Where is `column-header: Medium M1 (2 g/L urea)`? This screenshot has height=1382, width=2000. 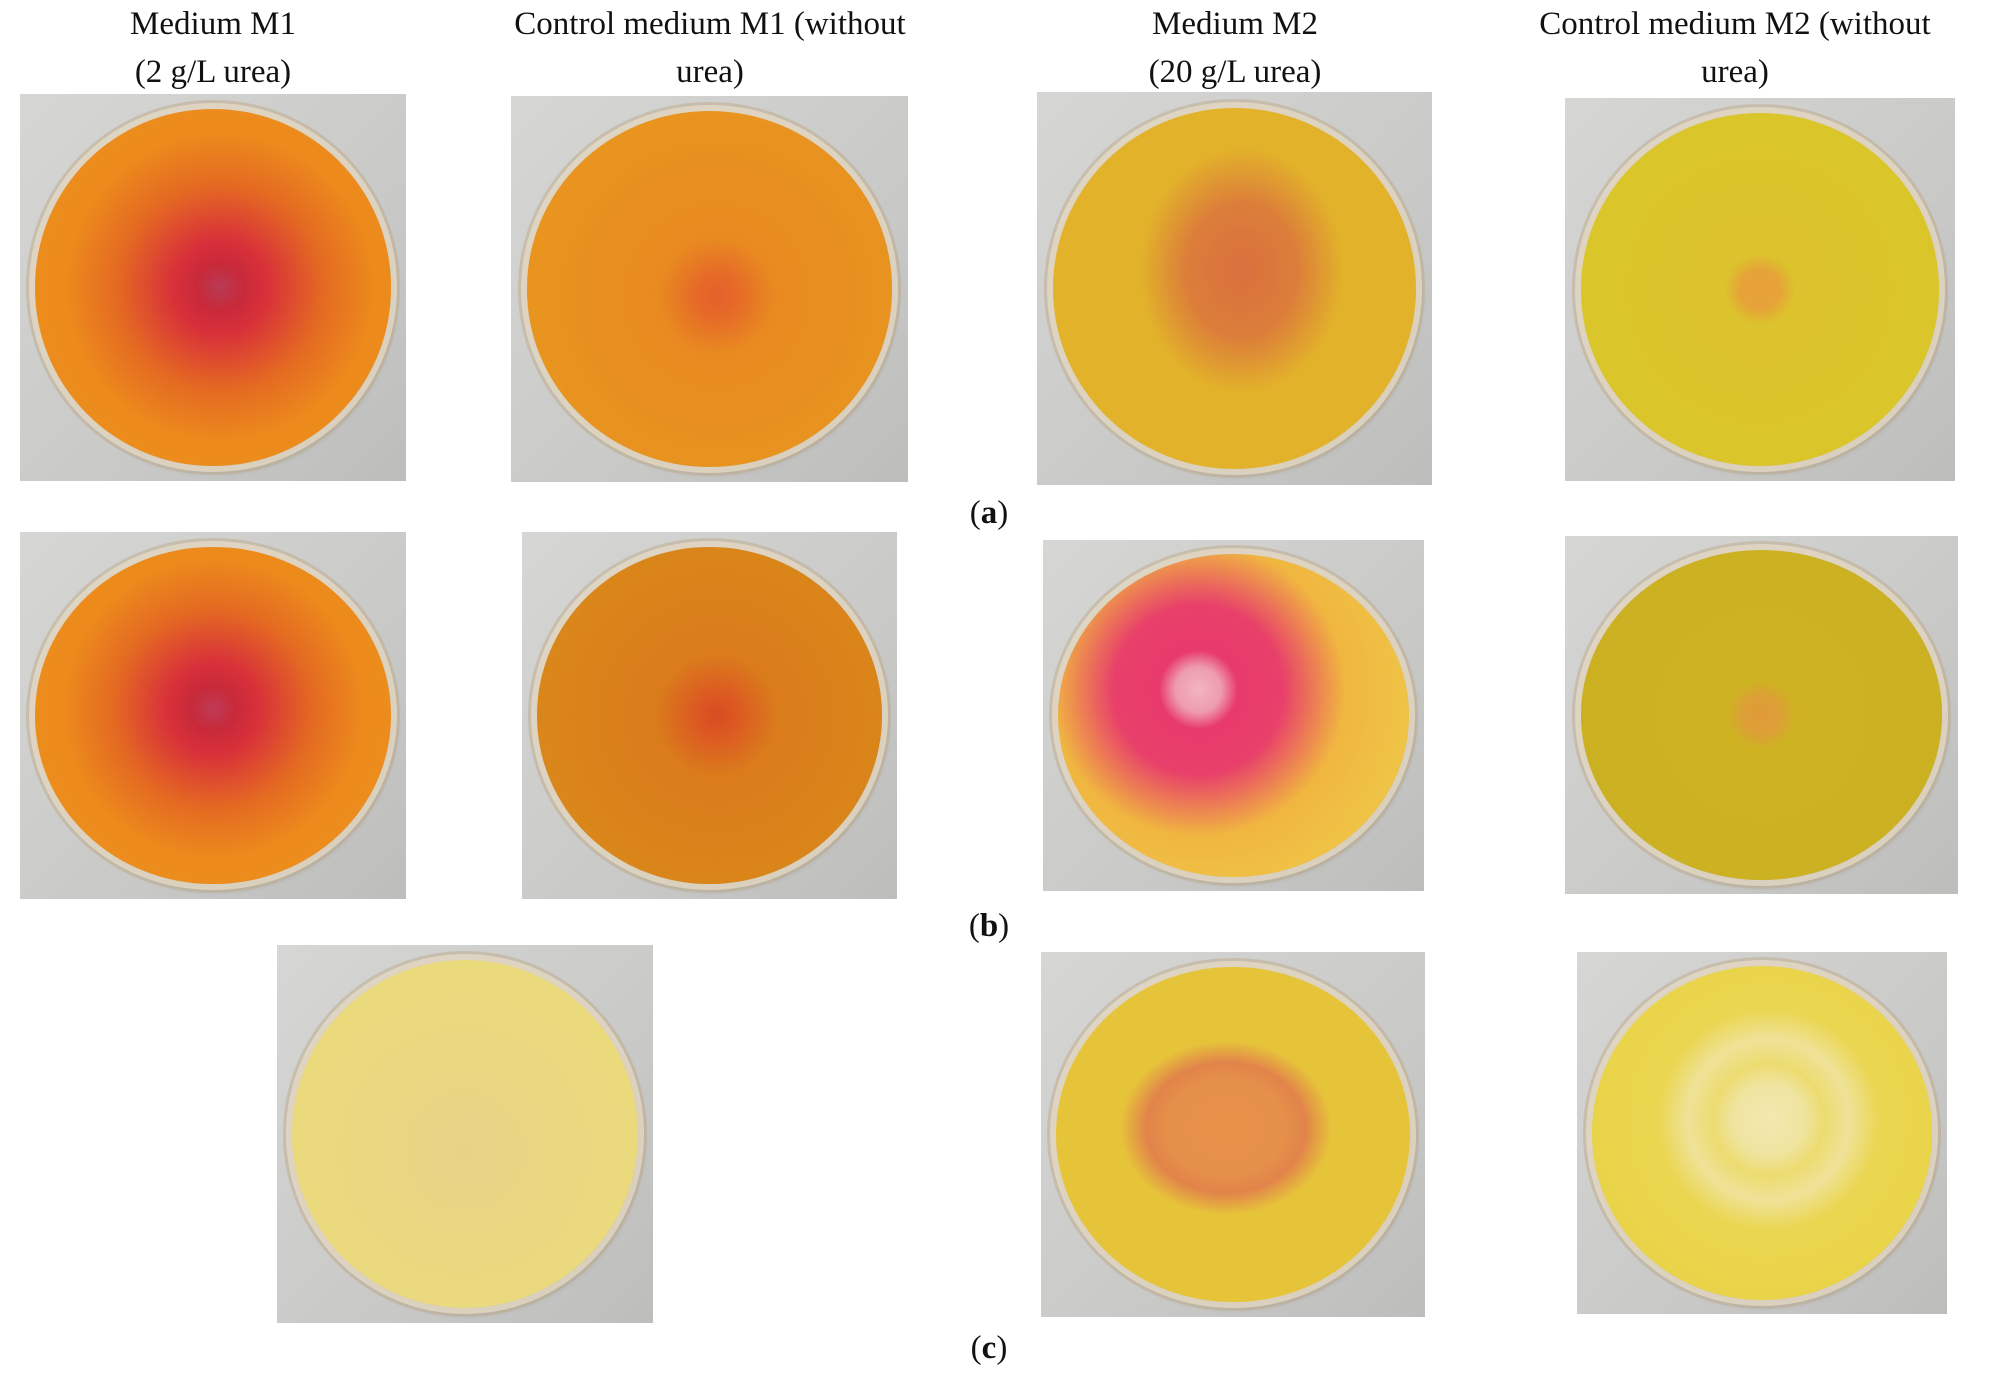 column-header: Medium M1 (2 g/L urea) is located at coordinates (236, 48).